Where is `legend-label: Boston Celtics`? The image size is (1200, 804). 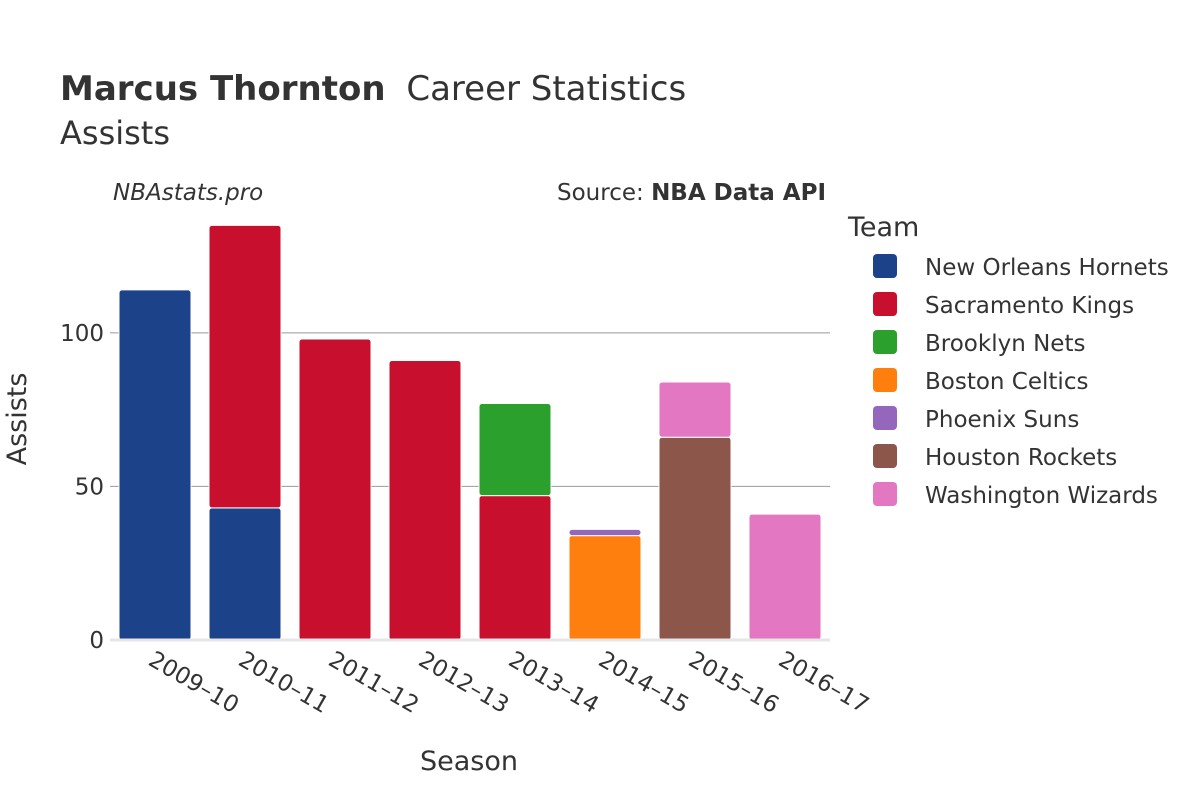
legend-label: Boston Celtics is located at coordinates (1006, 382).